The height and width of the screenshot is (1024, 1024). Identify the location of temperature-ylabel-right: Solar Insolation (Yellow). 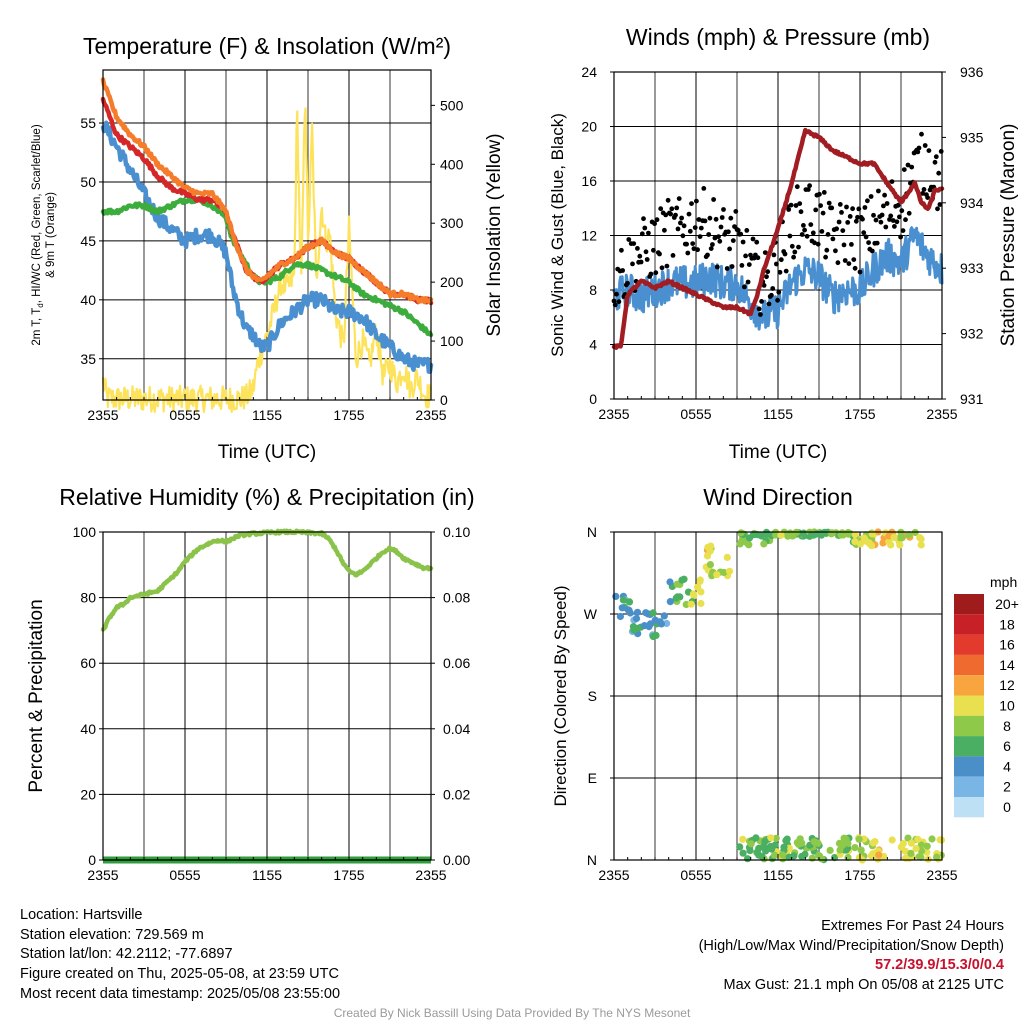
(494, 234).